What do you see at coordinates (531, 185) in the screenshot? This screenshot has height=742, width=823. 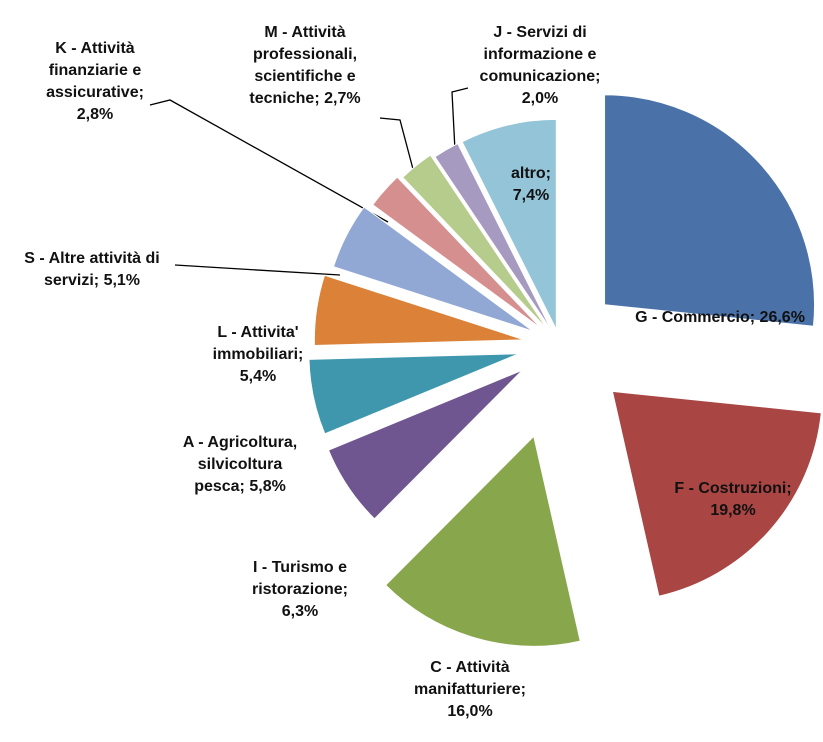 I see `data-label: altro; 7,4%` at bounding box center [531, 185].